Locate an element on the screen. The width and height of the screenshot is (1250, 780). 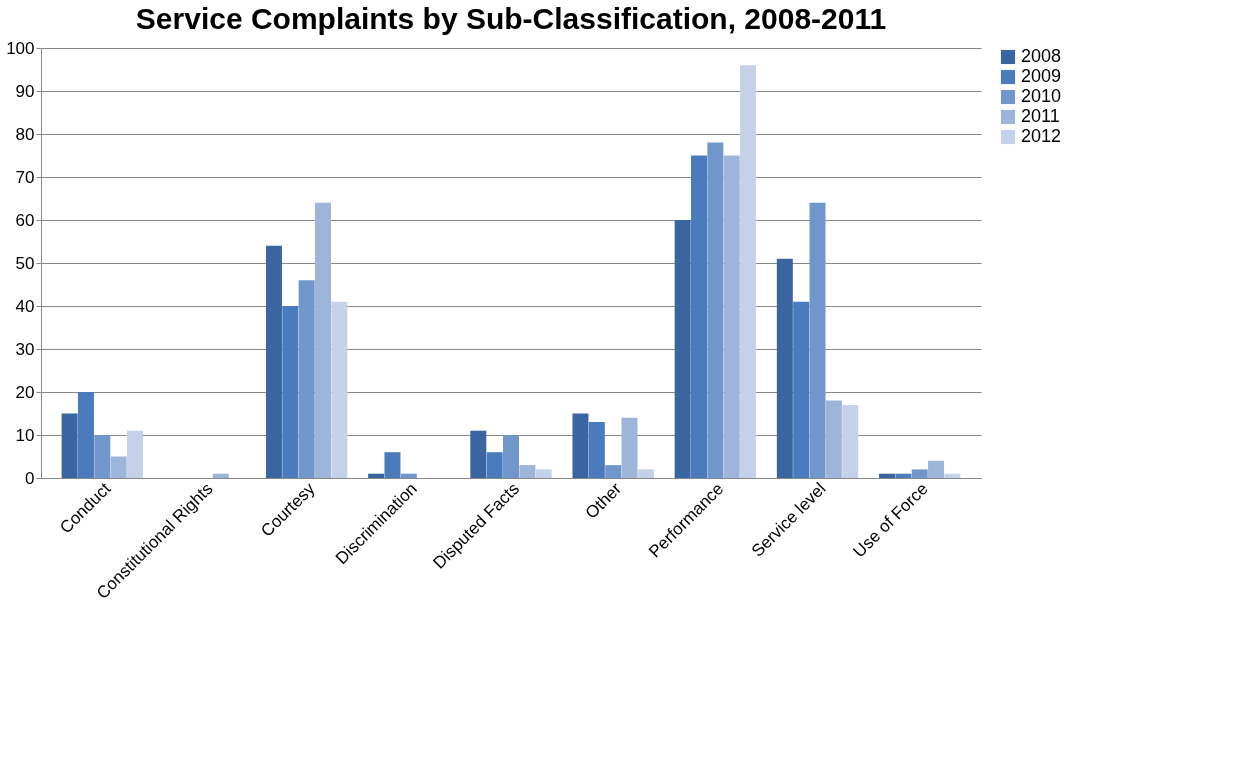
y-tick-label: 20 is located at coordinates (25, 392).